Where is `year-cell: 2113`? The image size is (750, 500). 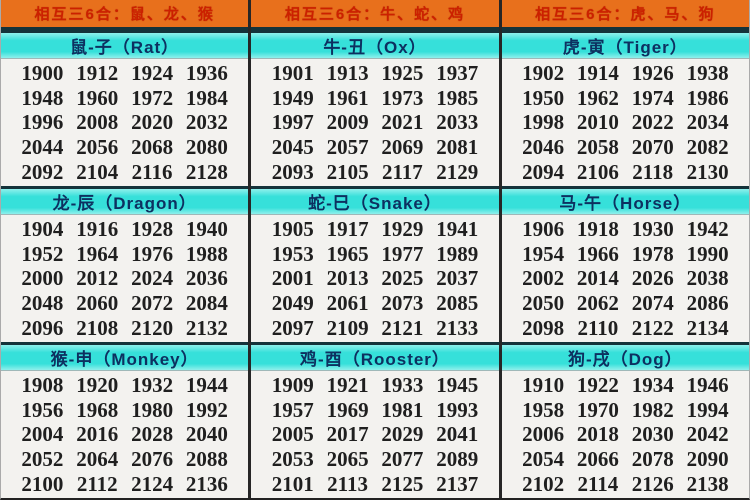 year-cell: 2113 is located at coordinates (347, 483).